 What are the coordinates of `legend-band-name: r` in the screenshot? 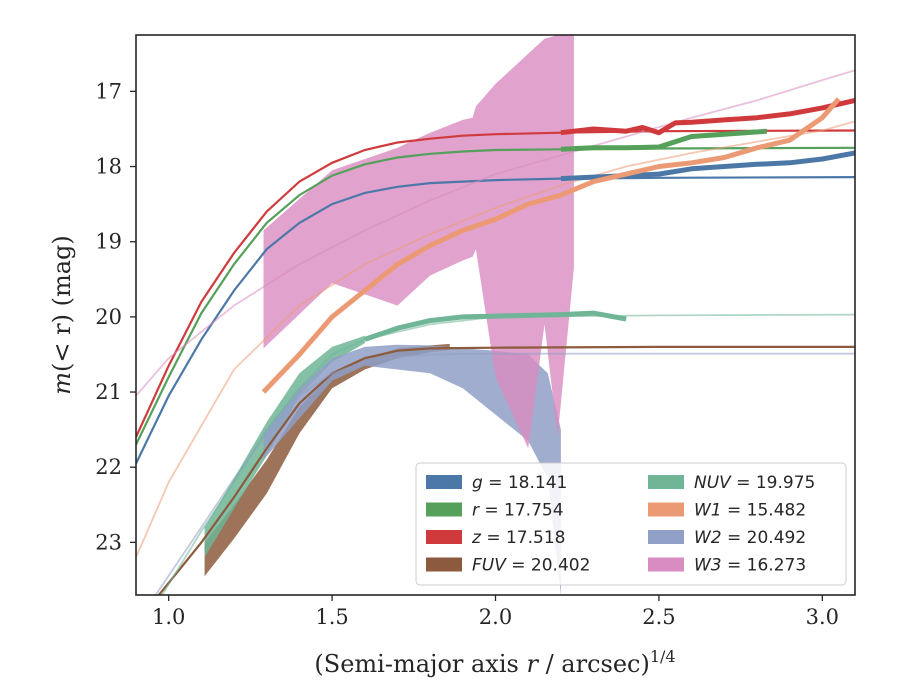 It's located at (476, 511).